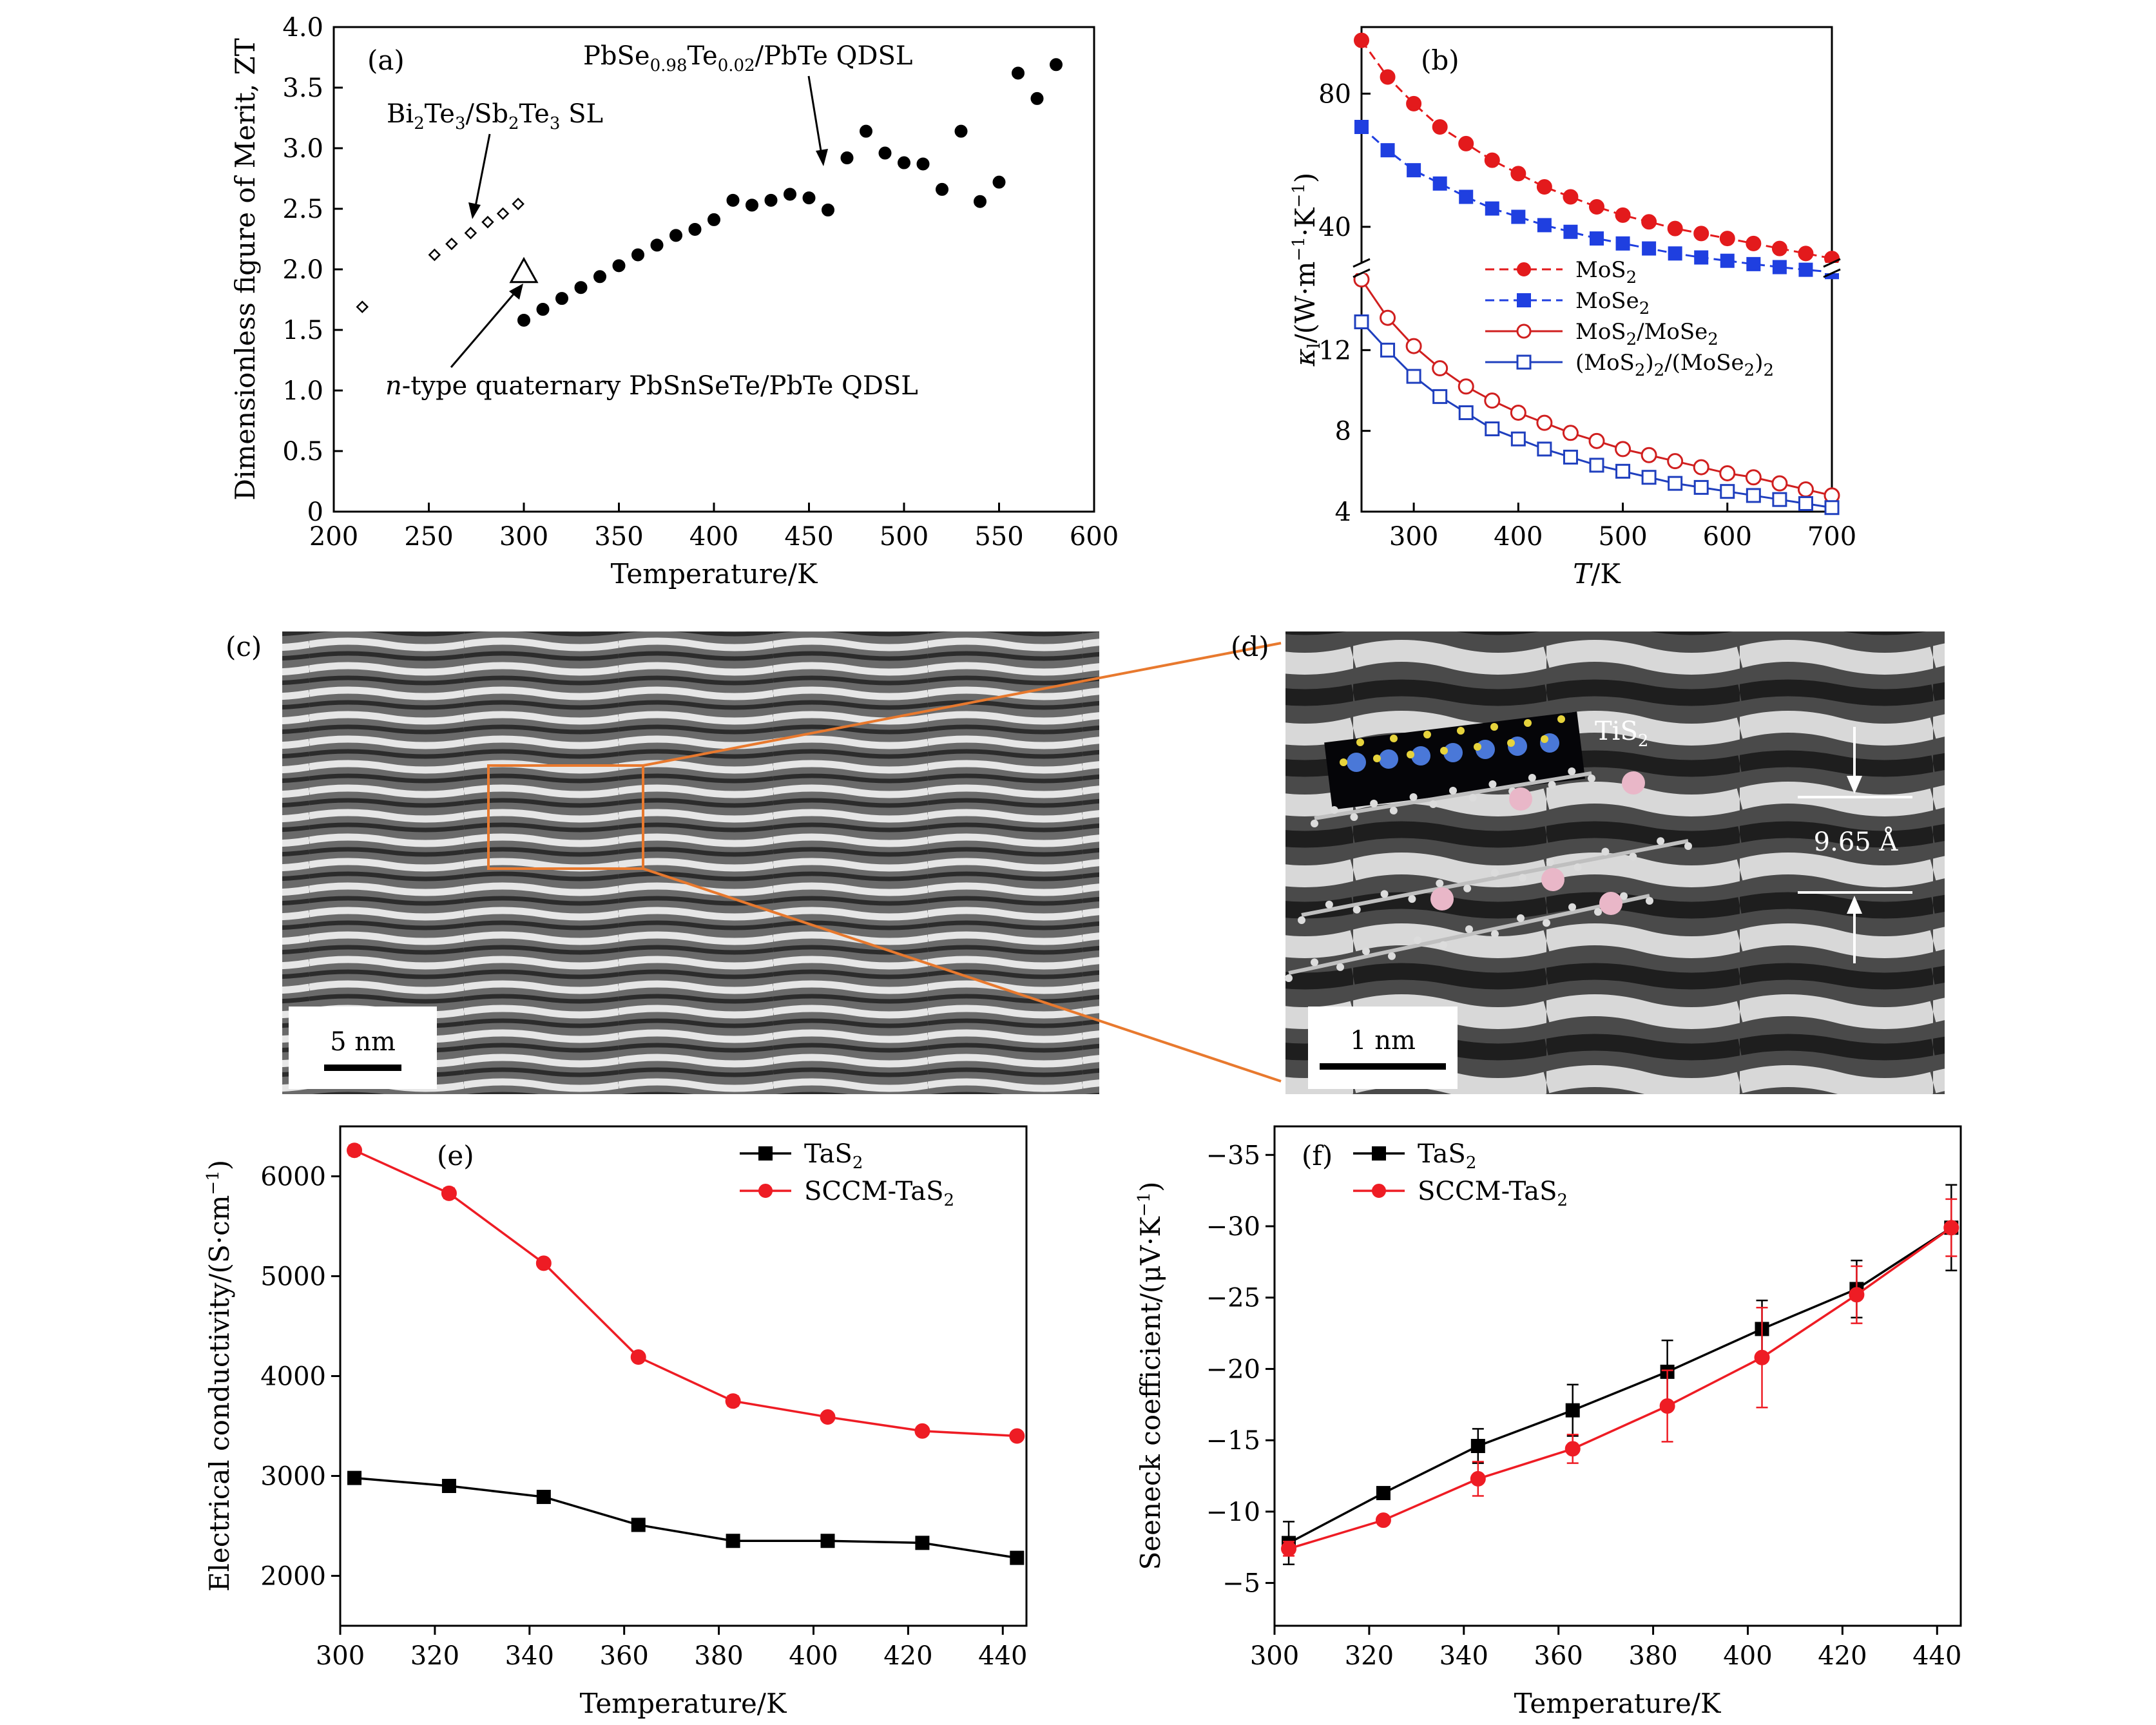 This screenshot has width=2156, height=1725. I want to click on scale-bar-d, so click(1383, 1066).